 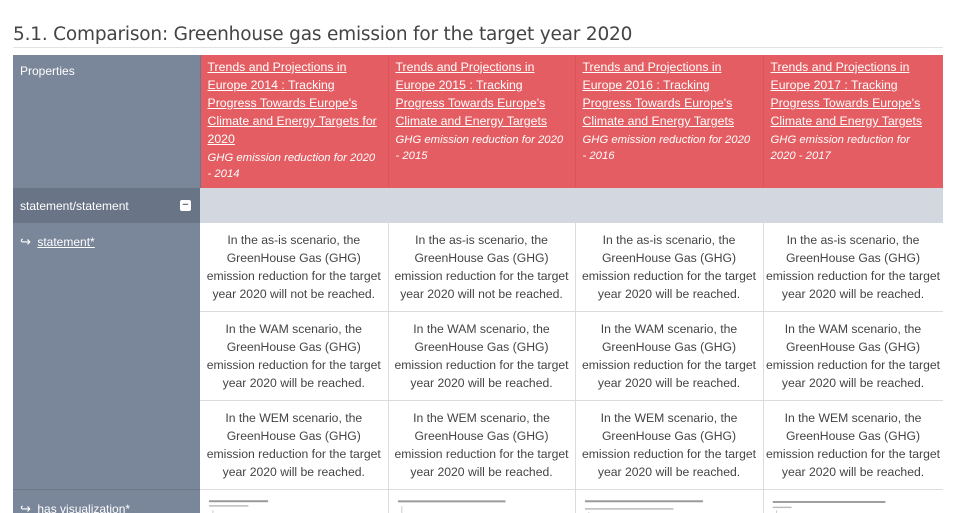 What do you see at coordinates (107, 121) in the screenshot?
I see `properties-header: Properties` at bounding box center [107, 121].